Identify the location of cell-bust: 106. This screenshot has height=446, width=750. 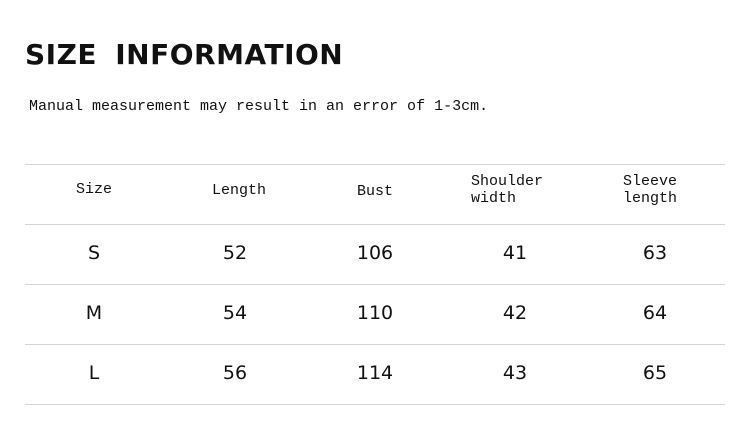
(375, 253).